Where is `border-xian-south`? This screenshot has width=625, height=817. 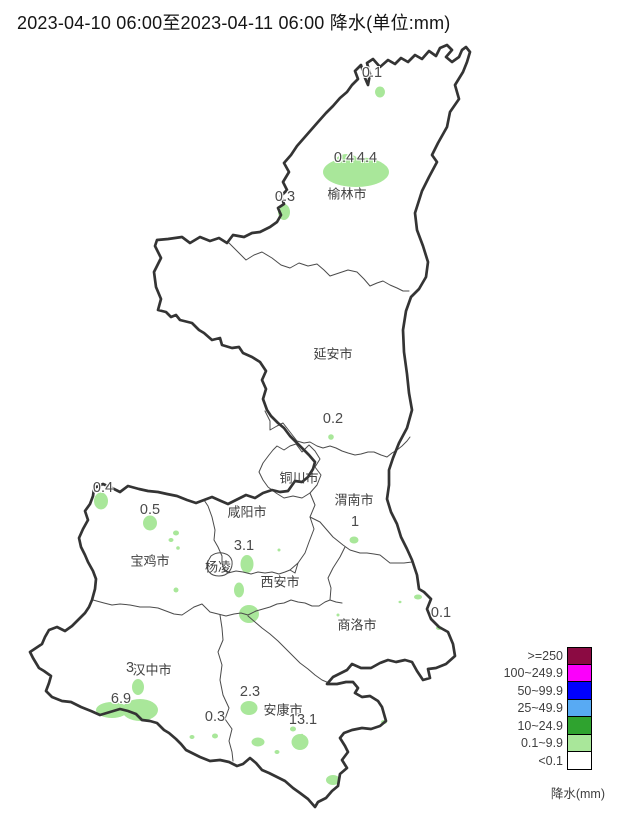 border-xian-south is located at coordinates (268, 608).